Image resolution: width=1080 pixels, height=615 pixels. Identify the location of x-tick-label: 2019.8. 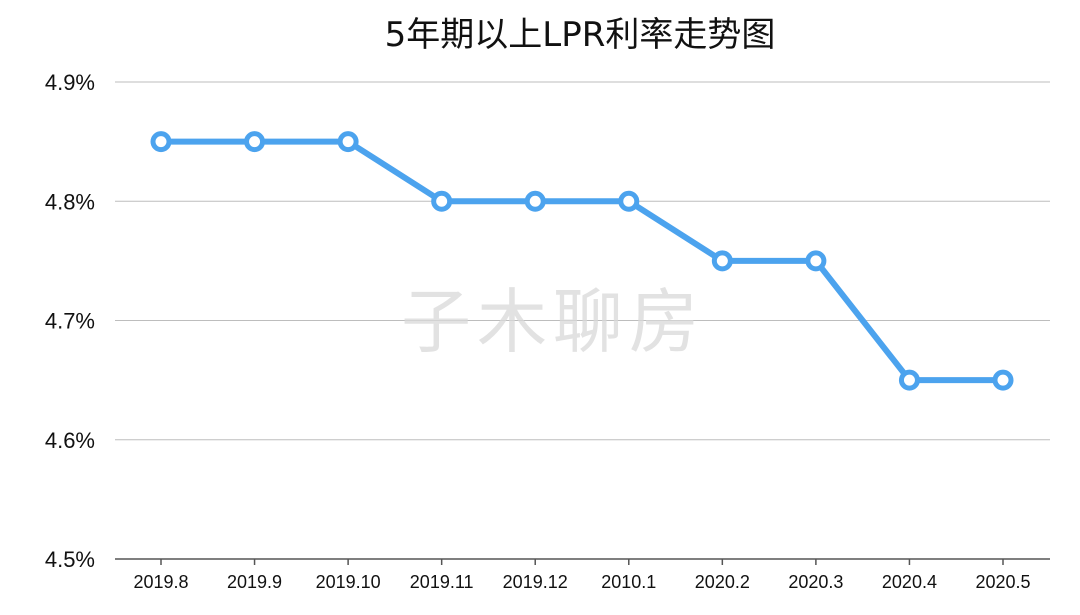
(160, 582).